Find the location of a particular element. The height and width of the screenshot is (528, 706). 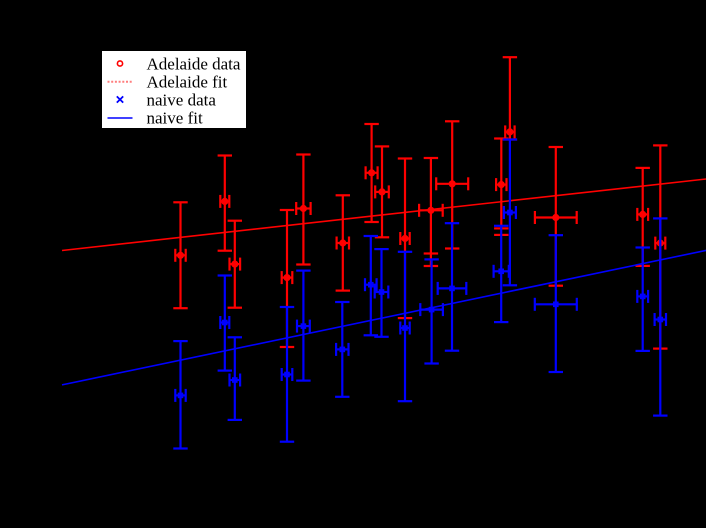

svg-text: naive fit is located at coordinates (175, 118).